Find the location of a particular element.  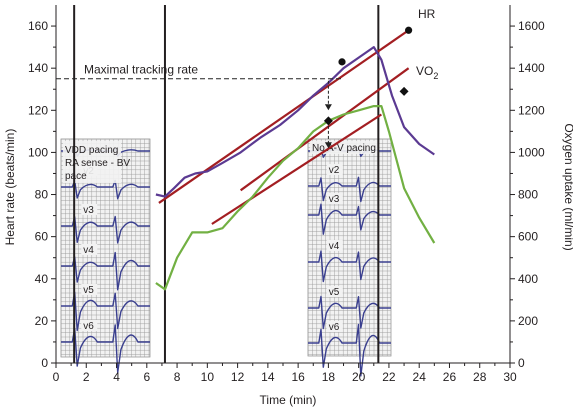

y-tick-label-right: 1000 is located at coordinates (531, 152).